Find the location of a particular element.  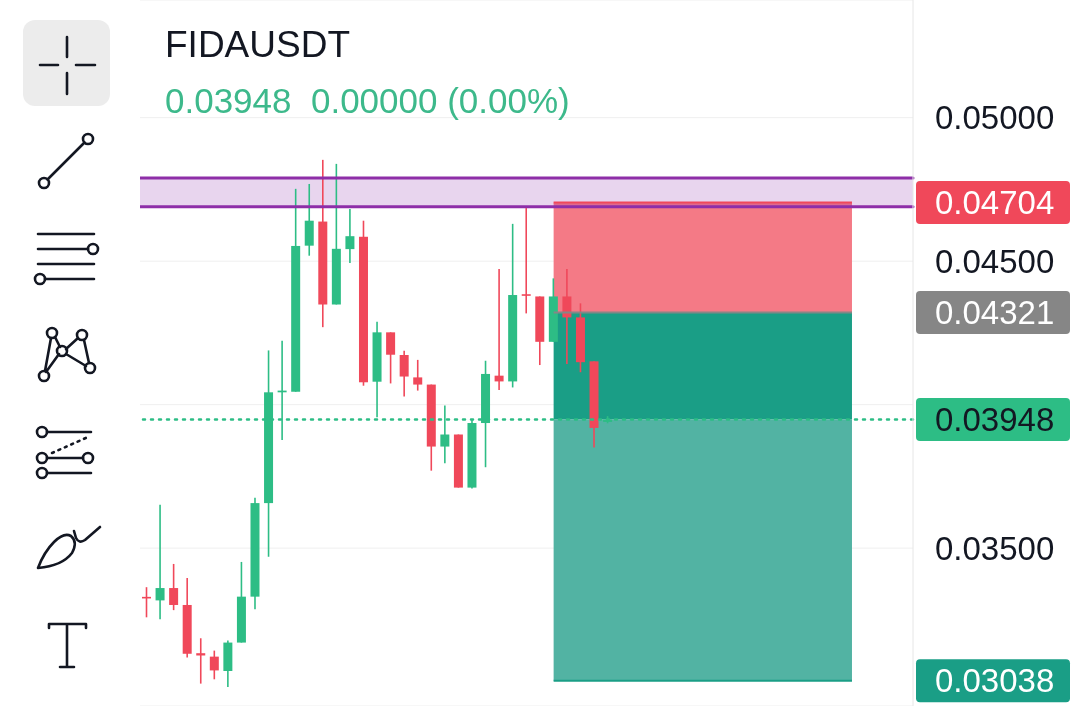

y-tick-label: 0.03500 is located at coordinates (995, 548).